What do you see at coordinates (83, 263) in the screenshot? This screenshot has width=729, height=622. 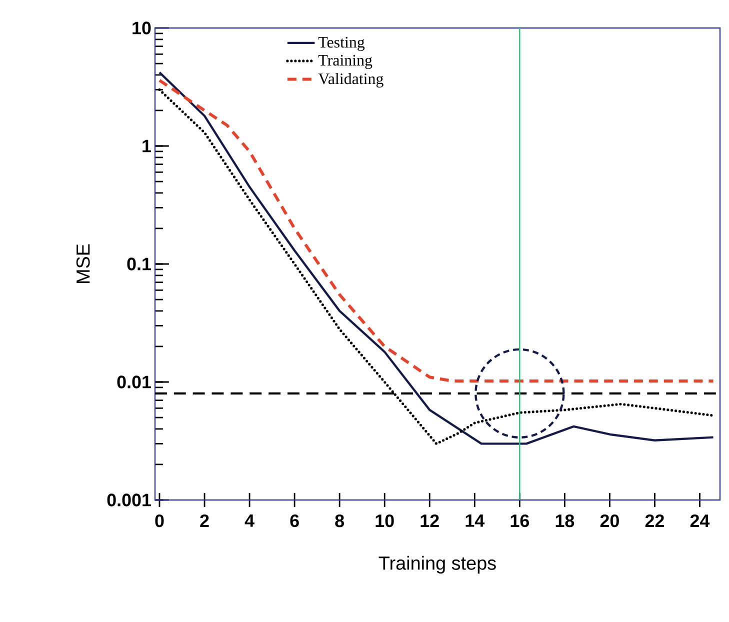 I see `y-axis-title: MSE` at bounding box center [83, 263].